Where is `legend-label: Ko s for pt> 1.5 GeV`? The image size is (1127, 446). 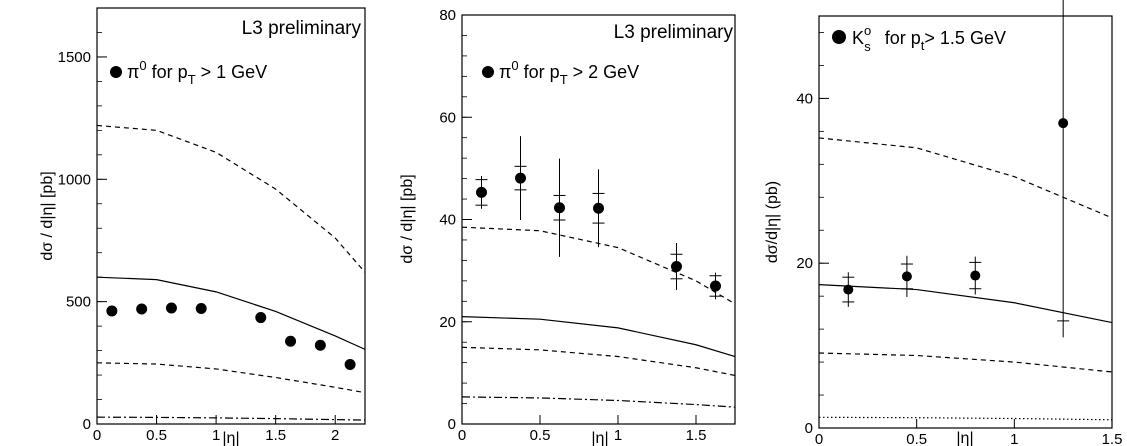
legend-label: Ko s for pt> 1.5 GeV is located at coordinates (929, 38).